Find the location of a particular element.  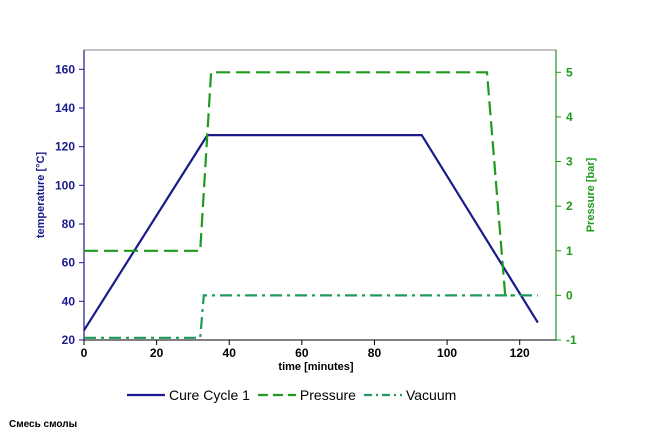

y-right-tick-label: 1 is located at coordinates (569, 251).